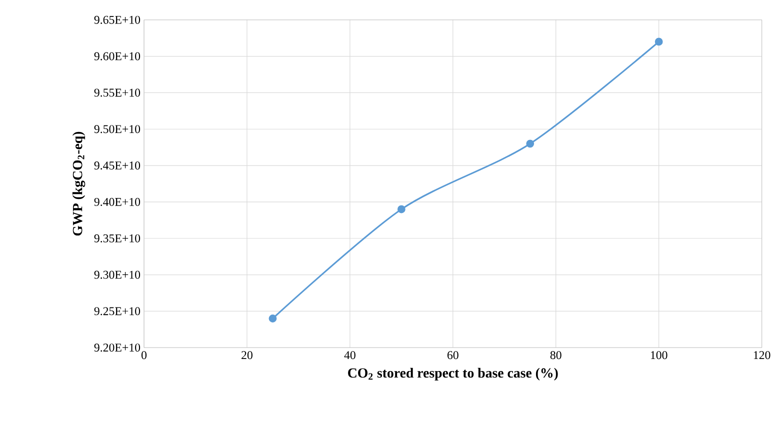 Image resolution: width=774 pixels, height=427 pixels. What do you see at coordinates (762, 355) in the screenshot?
I see `x-tick-label: 120` at bounding box center [762, 355].